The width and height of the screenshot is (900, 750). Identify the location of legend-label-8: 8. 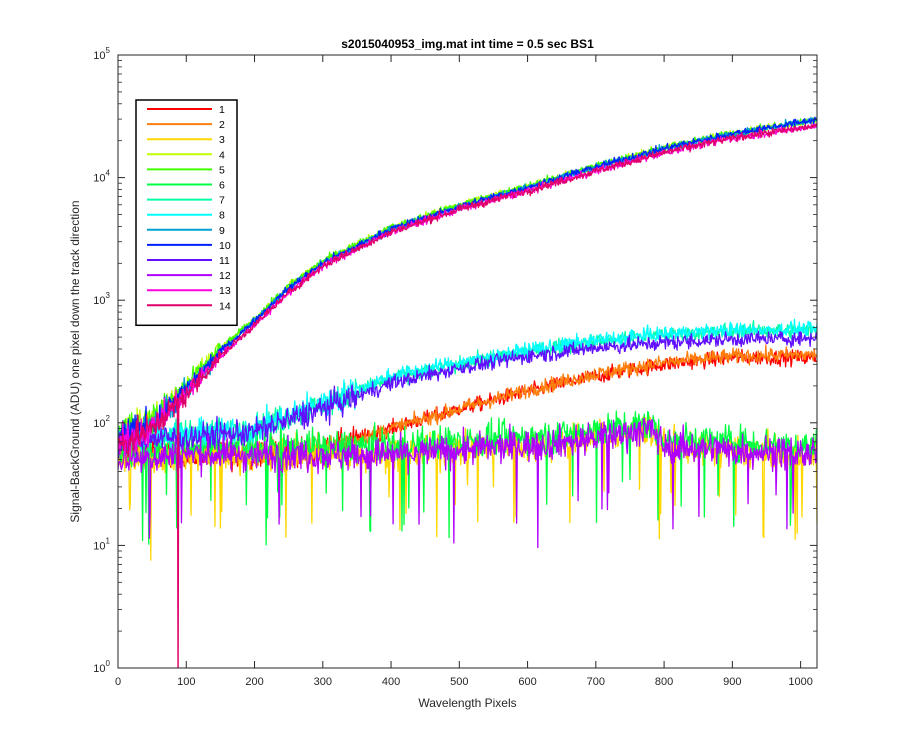
(222, 216).